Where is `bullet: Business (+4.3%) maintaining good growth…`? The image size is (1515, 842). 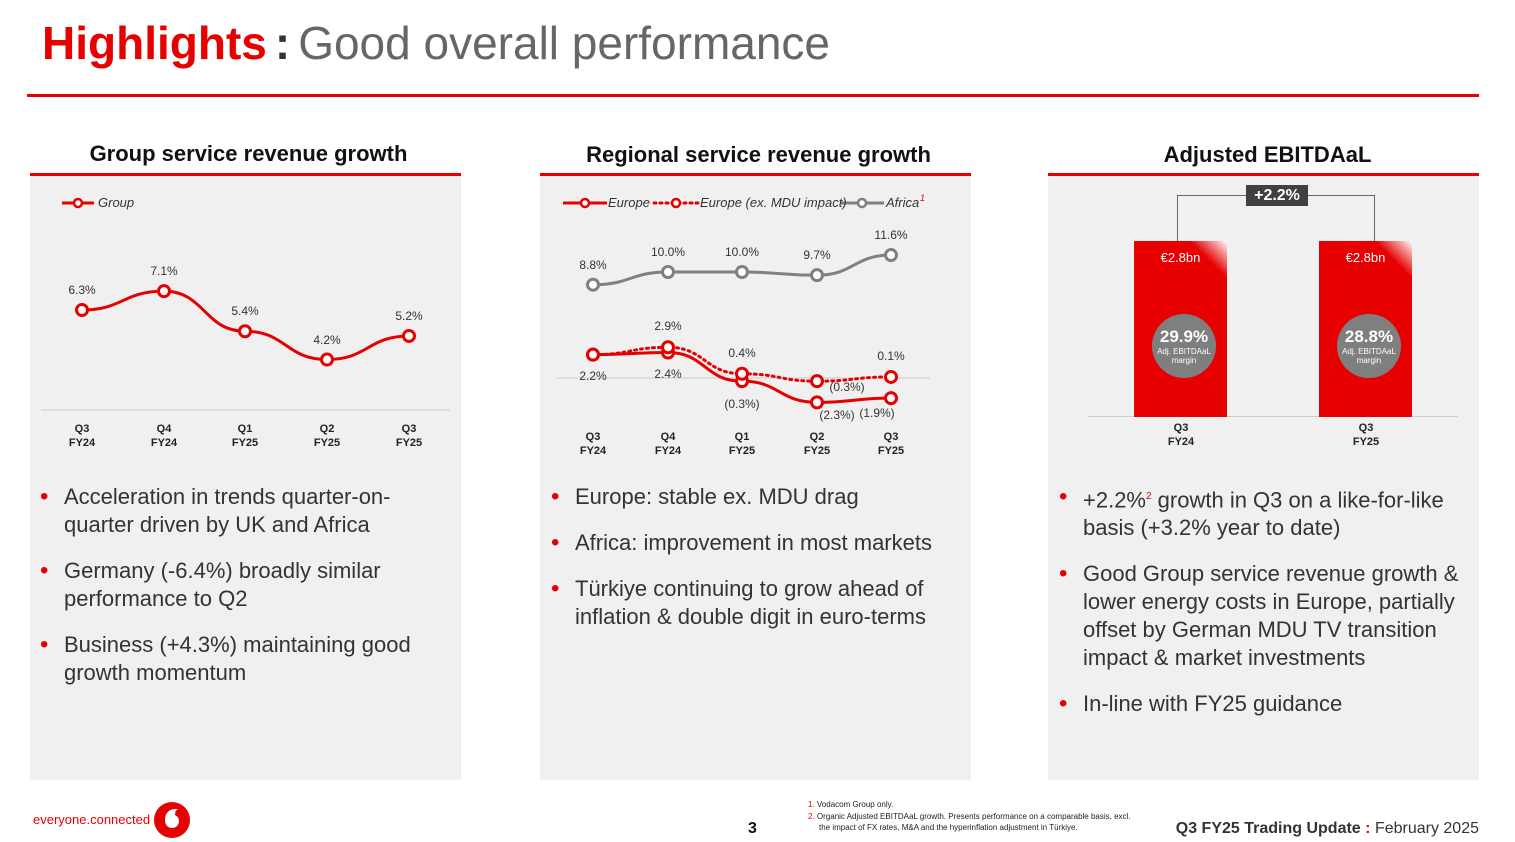 bullet: Business (+4.3%) maintaining good growth… is located at coordinates (240, 659).